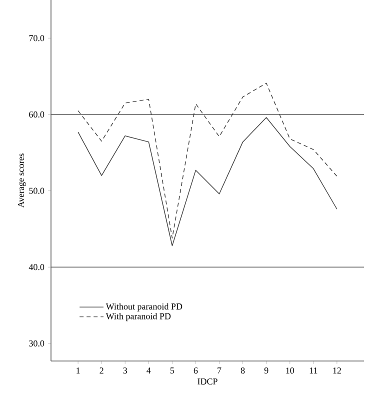 Image resolution: width=367 pixels, height=404 pixels. Describe the element at coordinates (138, 317) in the screenshot. I see `legend-label: With paranoid PD` at that location.